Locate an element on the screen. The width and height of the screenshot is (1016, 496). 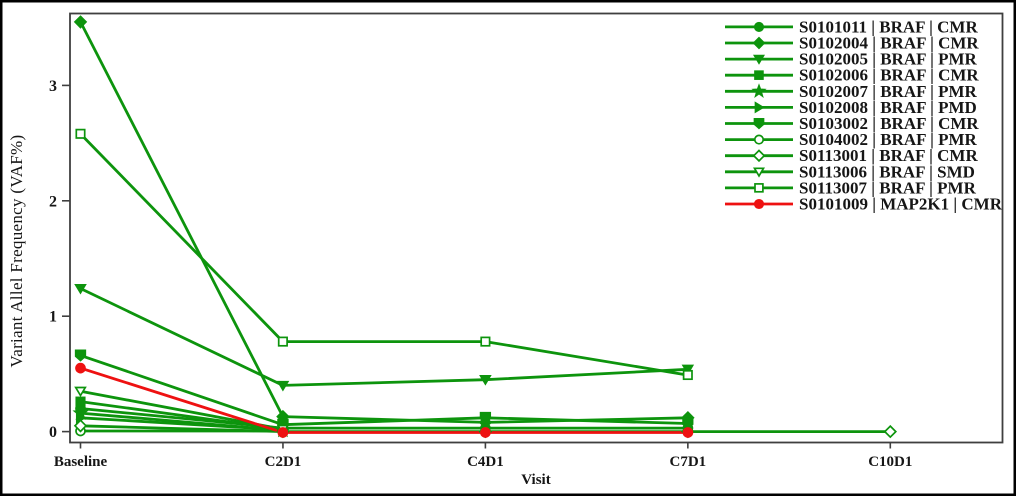
svg-text: Baseline is located at coordinates (81, 462).